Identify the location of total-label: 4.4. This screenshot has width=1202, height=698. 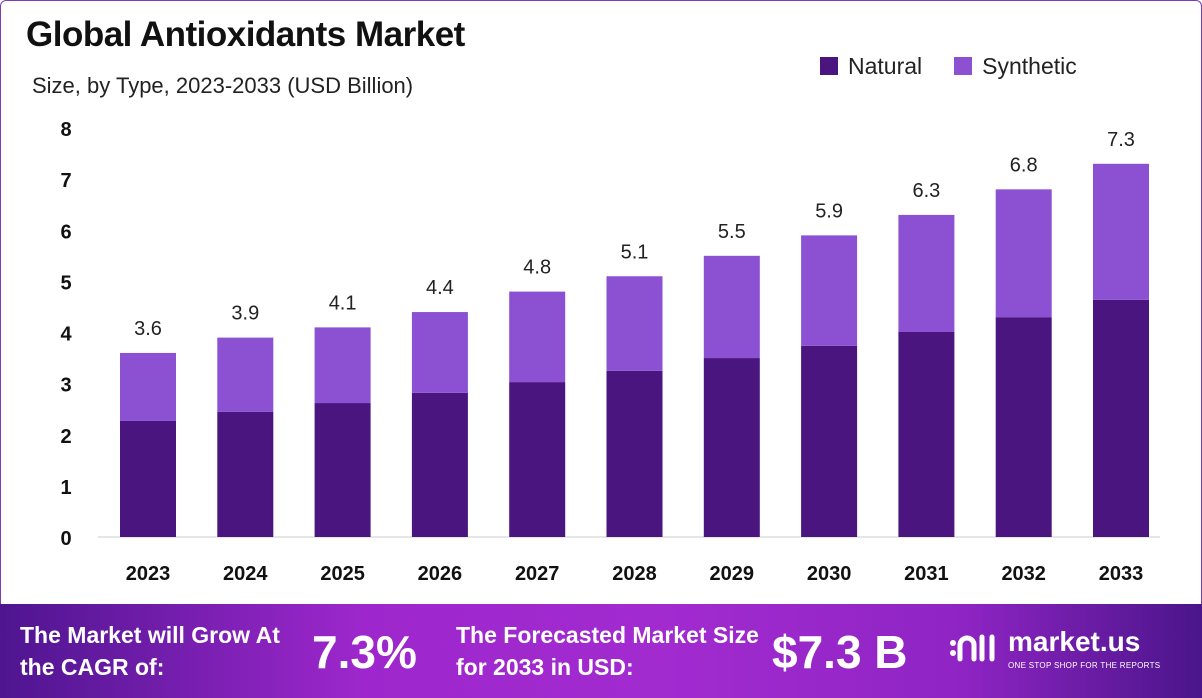
(440, 288).